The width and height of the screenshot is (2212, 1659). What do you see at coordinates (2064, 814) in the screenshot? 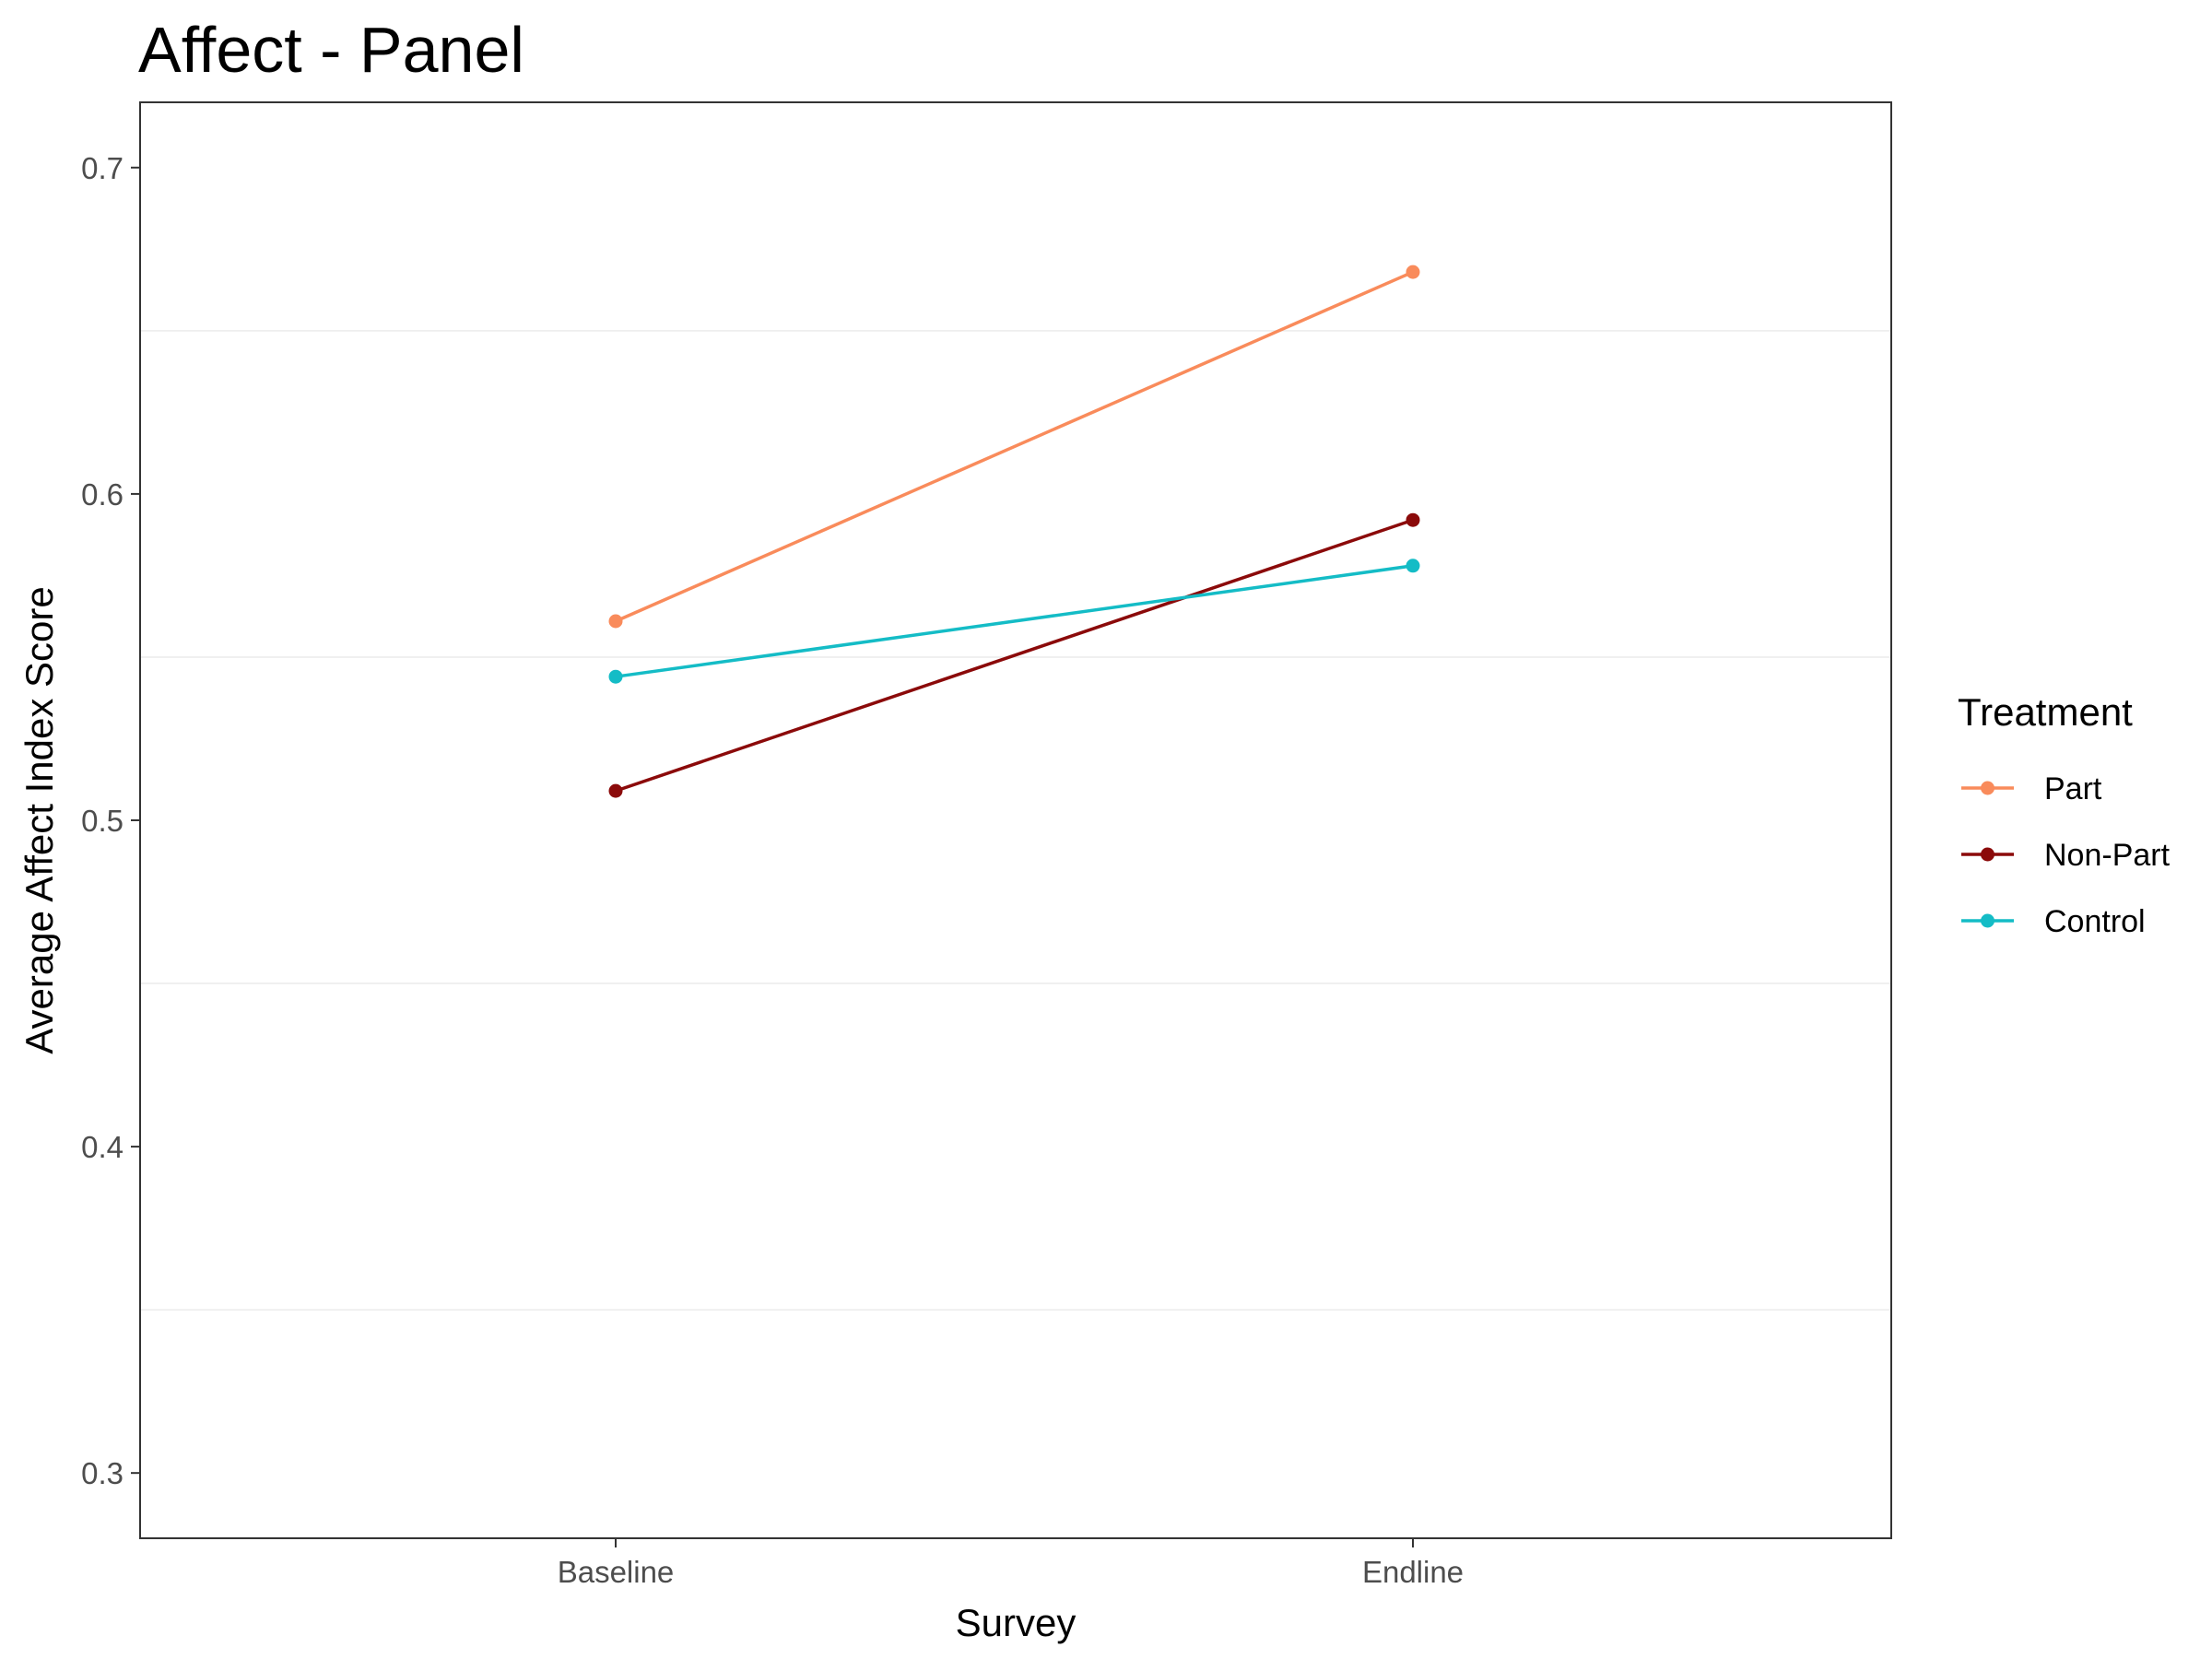
I see `legend: Treatment Part Non-Part Control` at bounding box center [2064, 814].